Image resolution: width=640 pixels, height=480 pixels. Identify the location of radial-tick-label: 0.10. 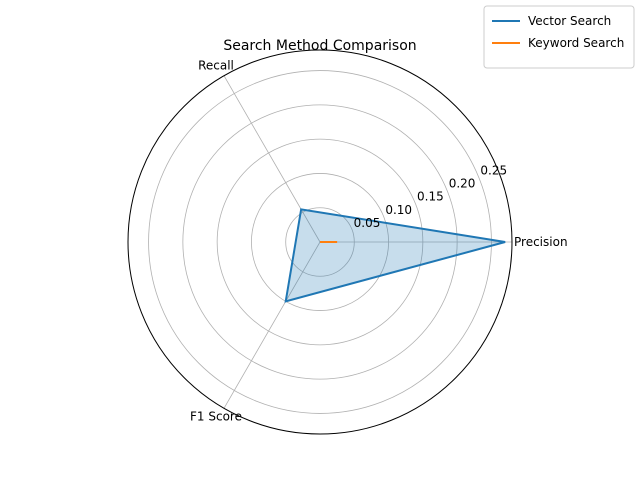
(398, 210).